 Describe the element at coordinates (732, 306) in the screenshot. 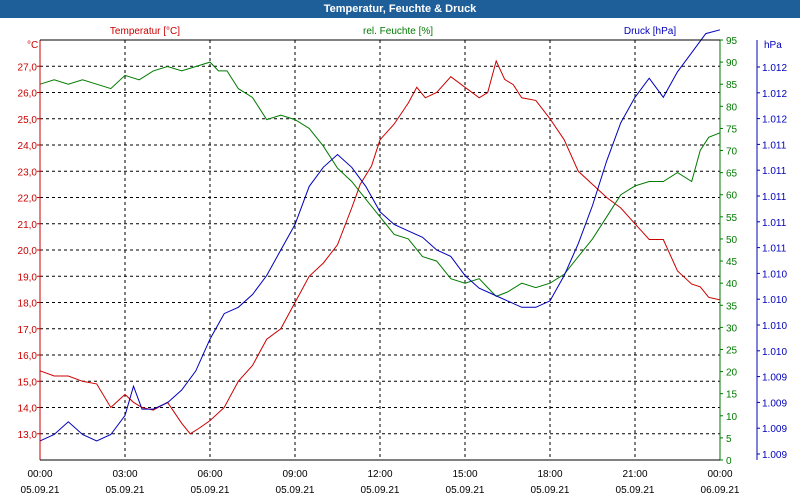

I see `humidity-tick-label: 35` at that location.